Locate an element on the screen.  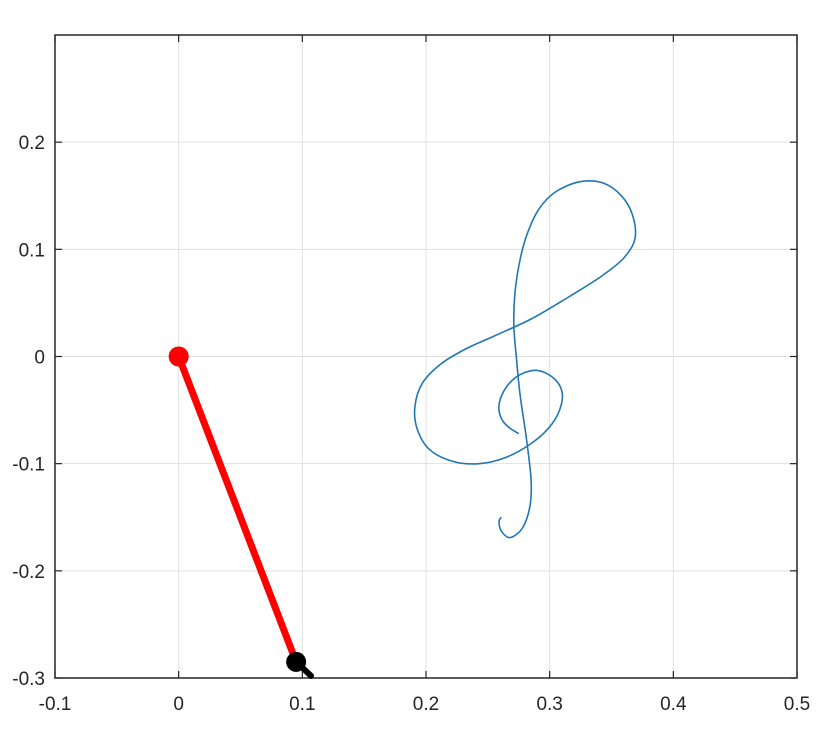
x-tick-label: 0.3 is located at coordinates (549, 704).